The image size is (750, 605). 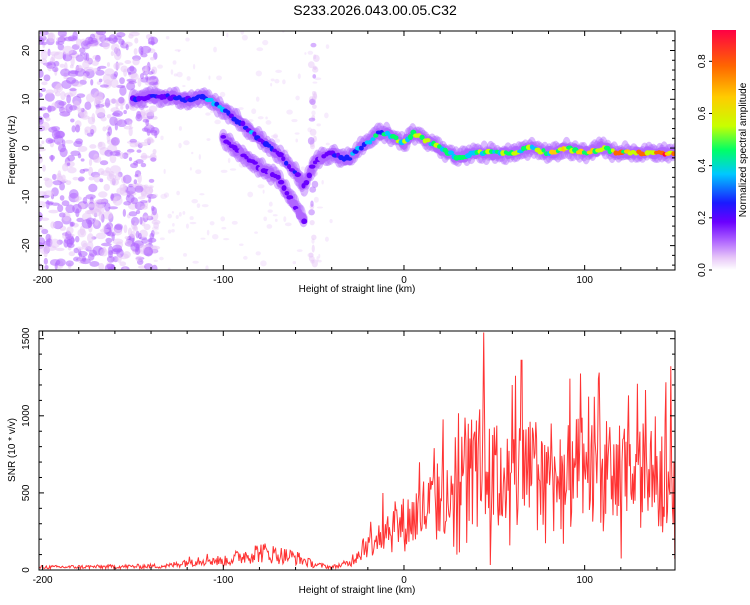 What do you see at coordinates (26, 148) in the screenshot?
I see `heatmap-ytick-label: 0` at bounding box center [26, 148].